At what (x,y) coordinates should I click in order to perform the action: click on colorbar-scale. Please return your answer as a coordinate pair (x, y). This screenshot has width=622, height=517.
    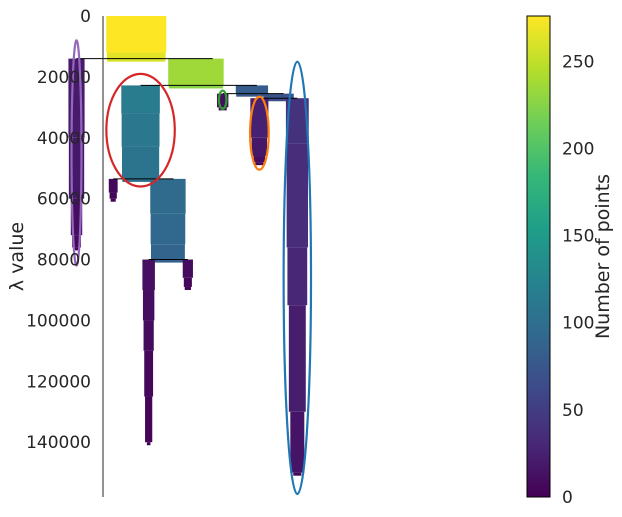
    Looking at the image, I should click on (538, 256).